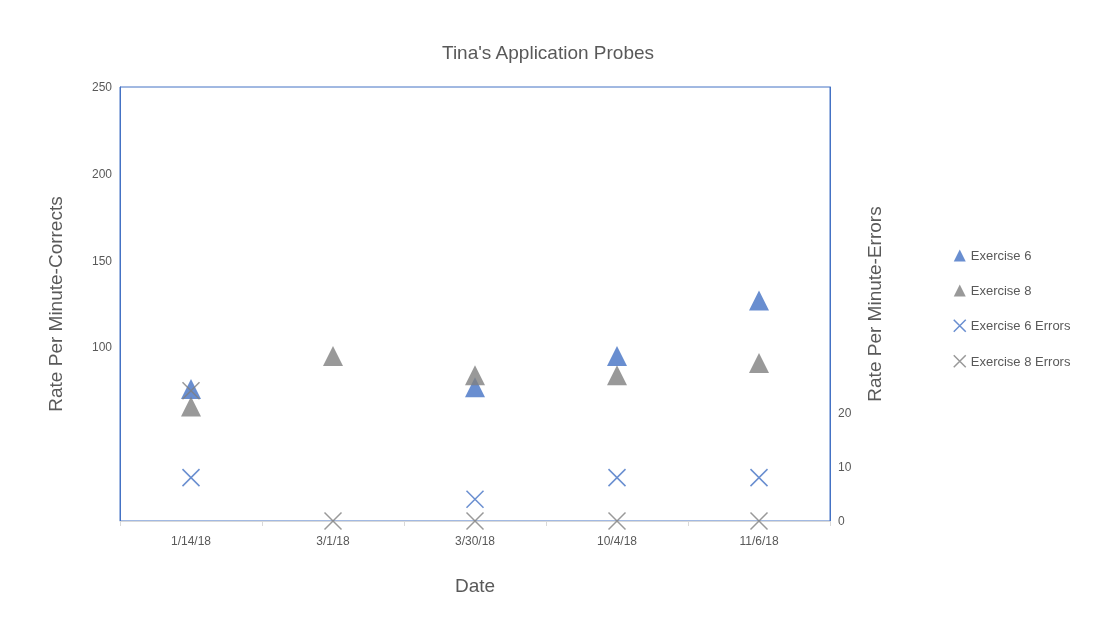  What do you see at coordinates (102, 87) in the screenshot?
I see `y-tick-label: 250` at bounding box center [102, 87].